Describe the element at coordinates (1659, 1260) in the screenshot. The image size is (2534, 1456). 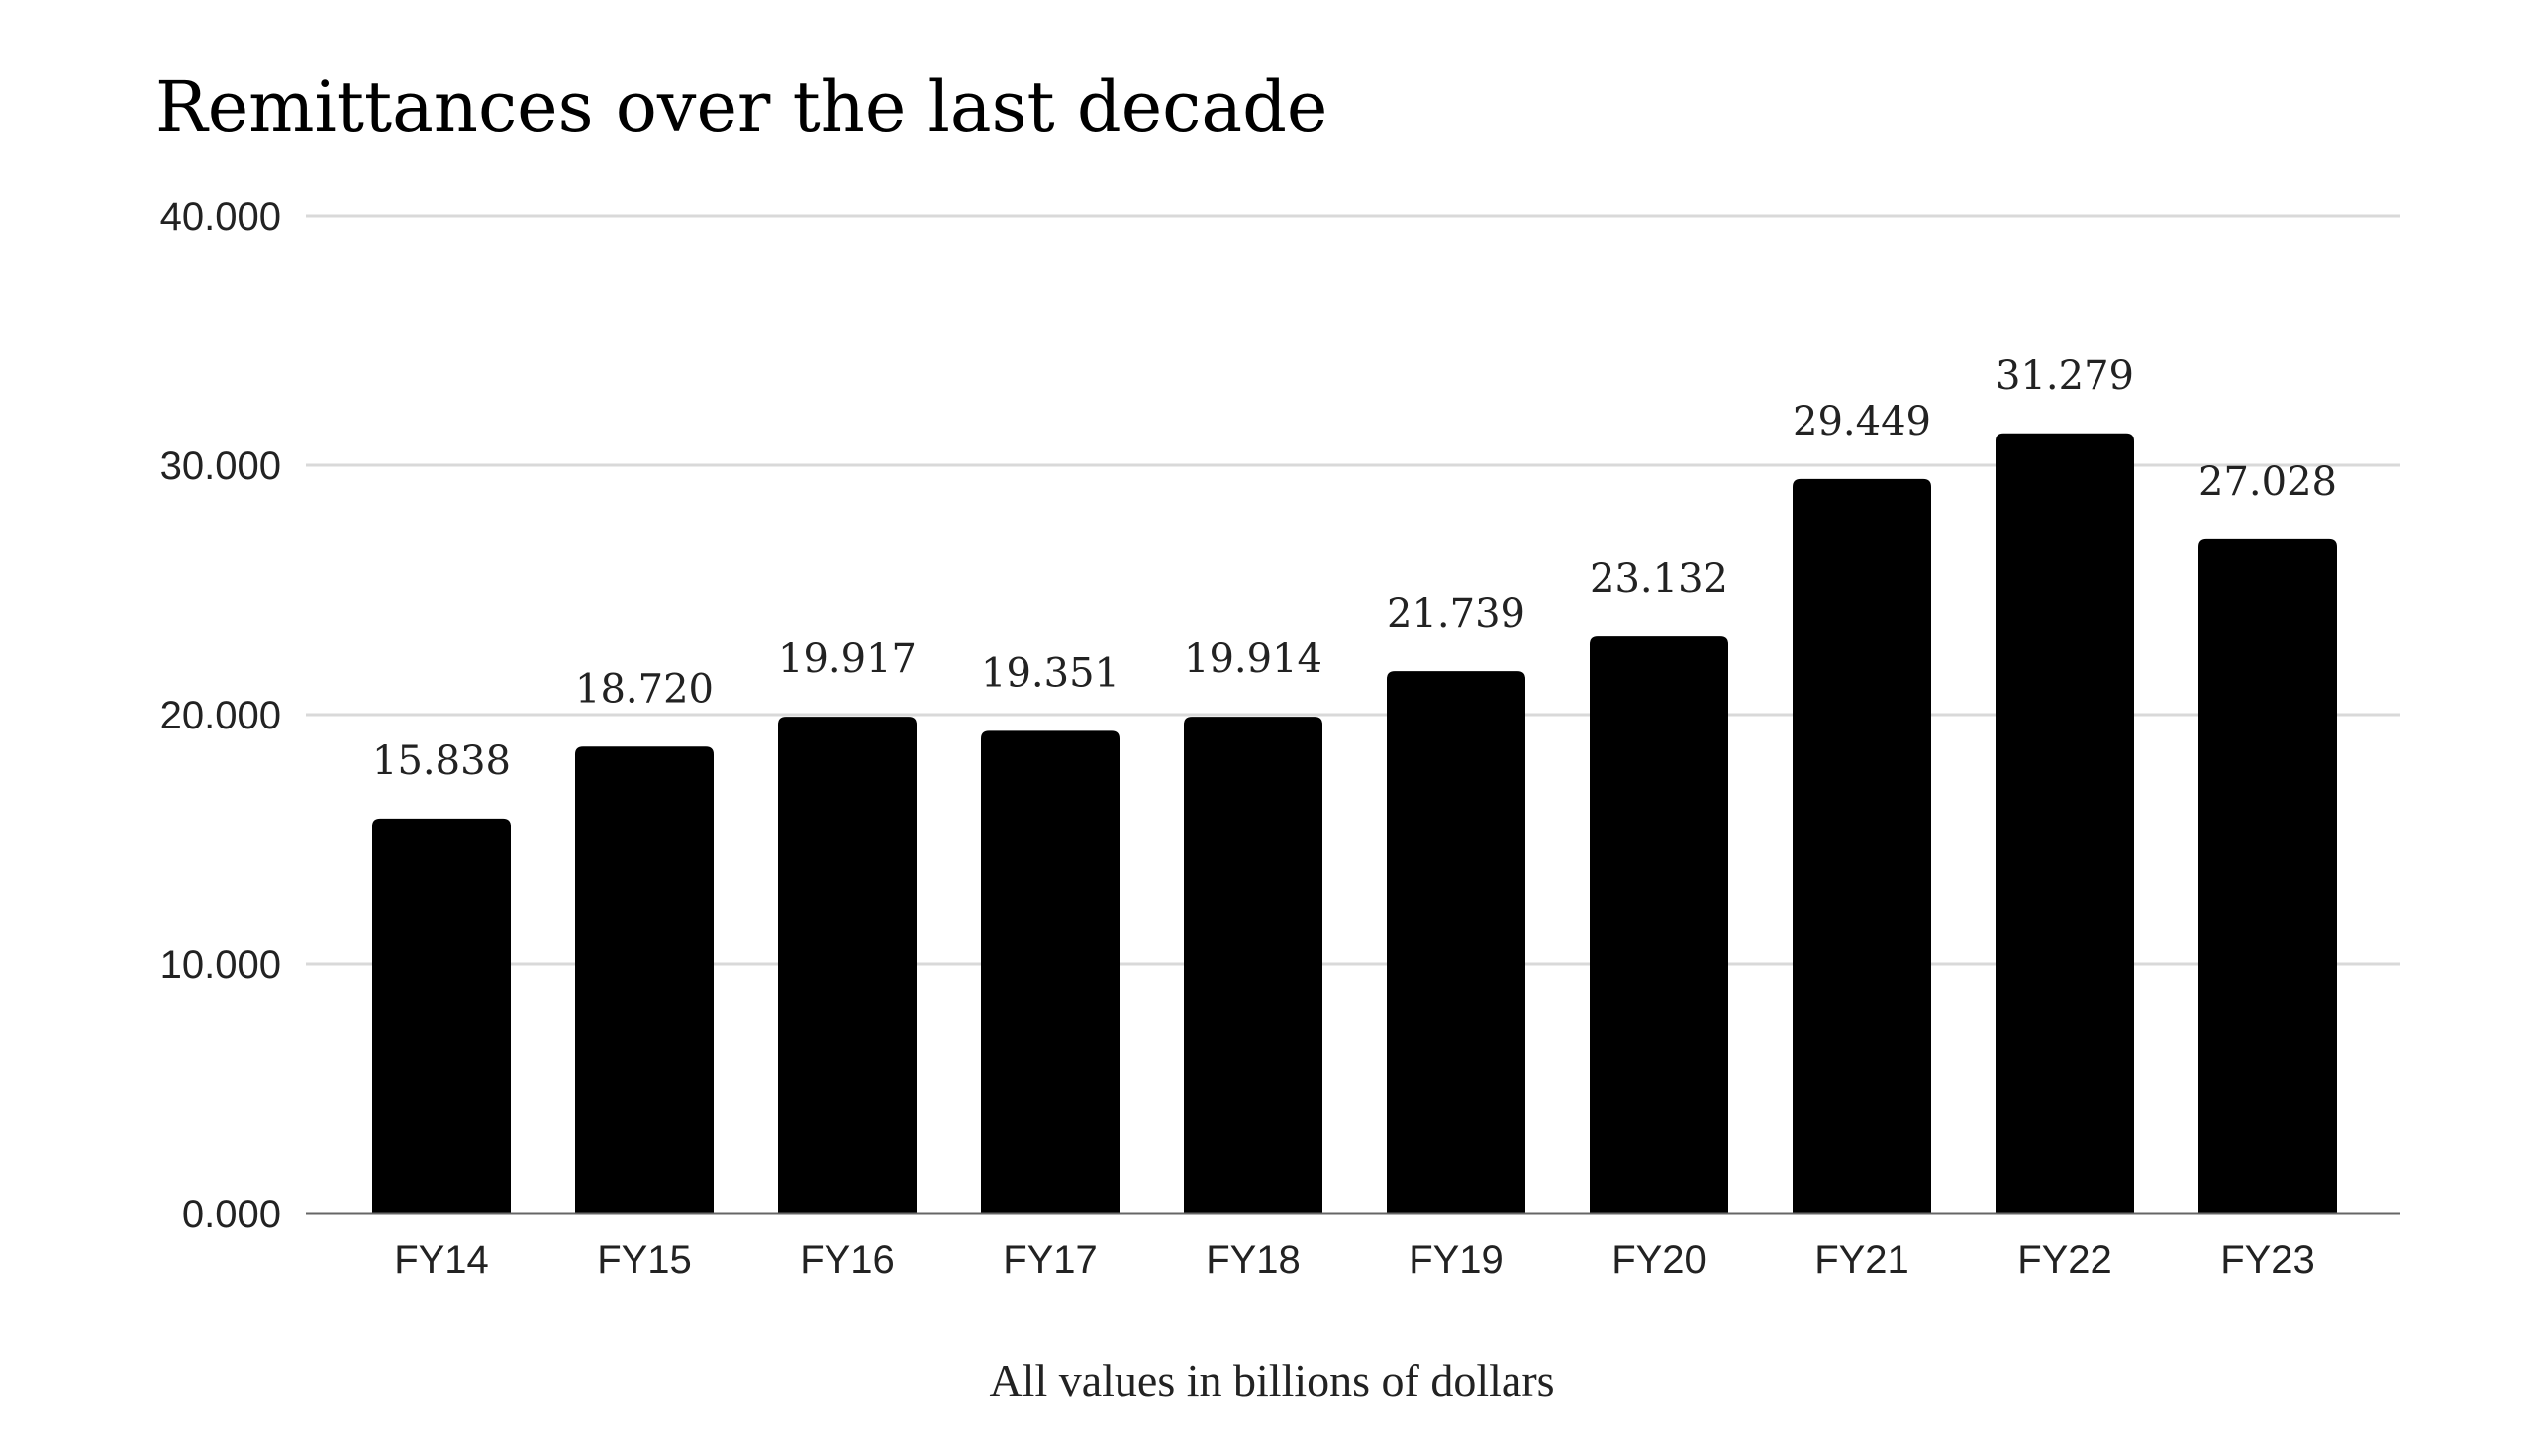
I see `x-tick-label: FY20` at that location.